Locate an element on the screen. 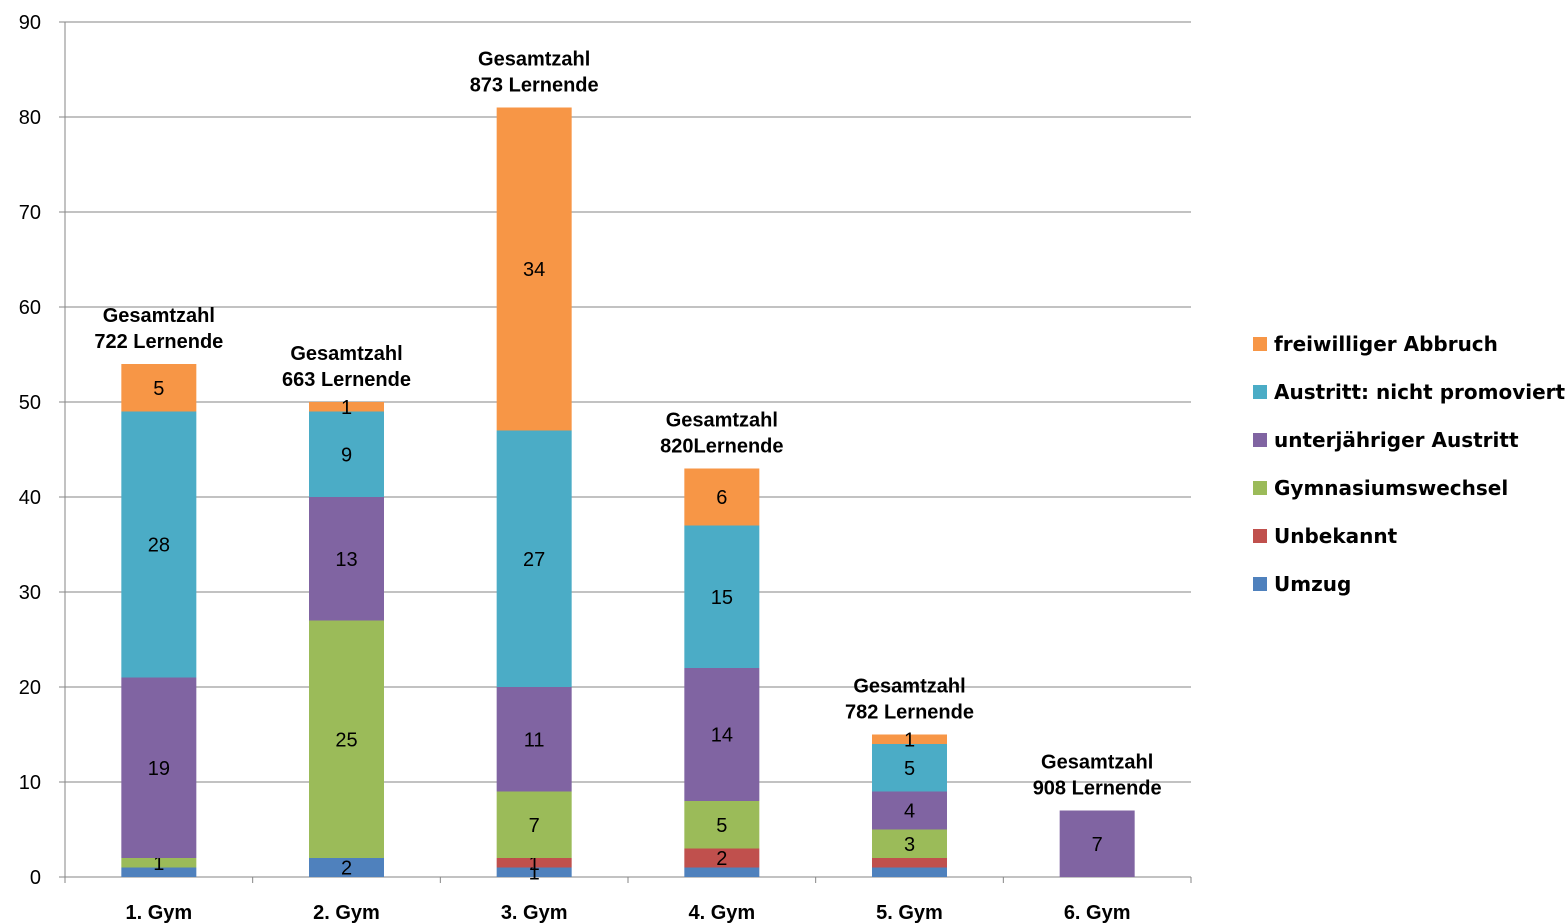  total-annotation: Gesamtzahl 873 Lernende is located at coordinates (534, 73).